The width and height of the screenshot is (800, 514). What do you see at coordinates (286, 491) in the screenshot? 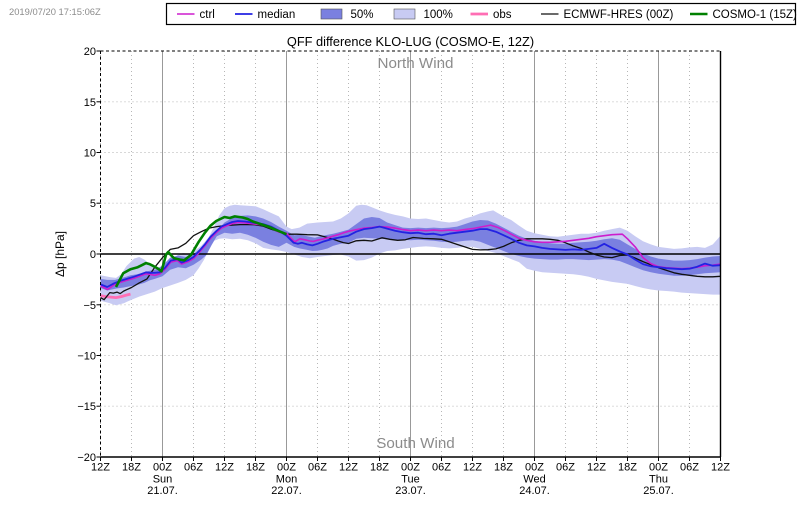
I see `svg-text: 22.07.` at bounding box center [286, 491].